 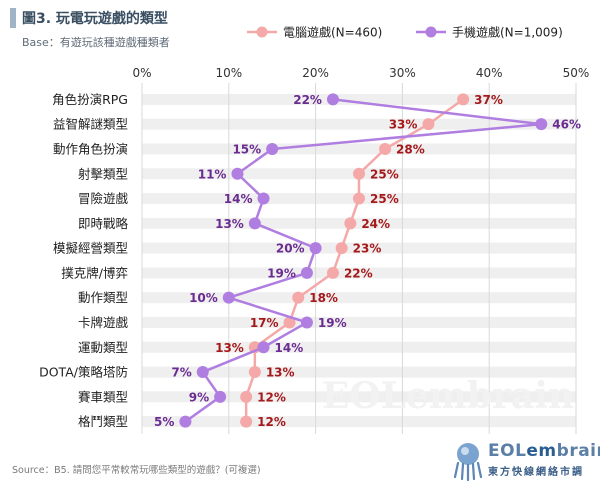 I want to click on data-label-pc: 23%, so click(x=367, y=249).